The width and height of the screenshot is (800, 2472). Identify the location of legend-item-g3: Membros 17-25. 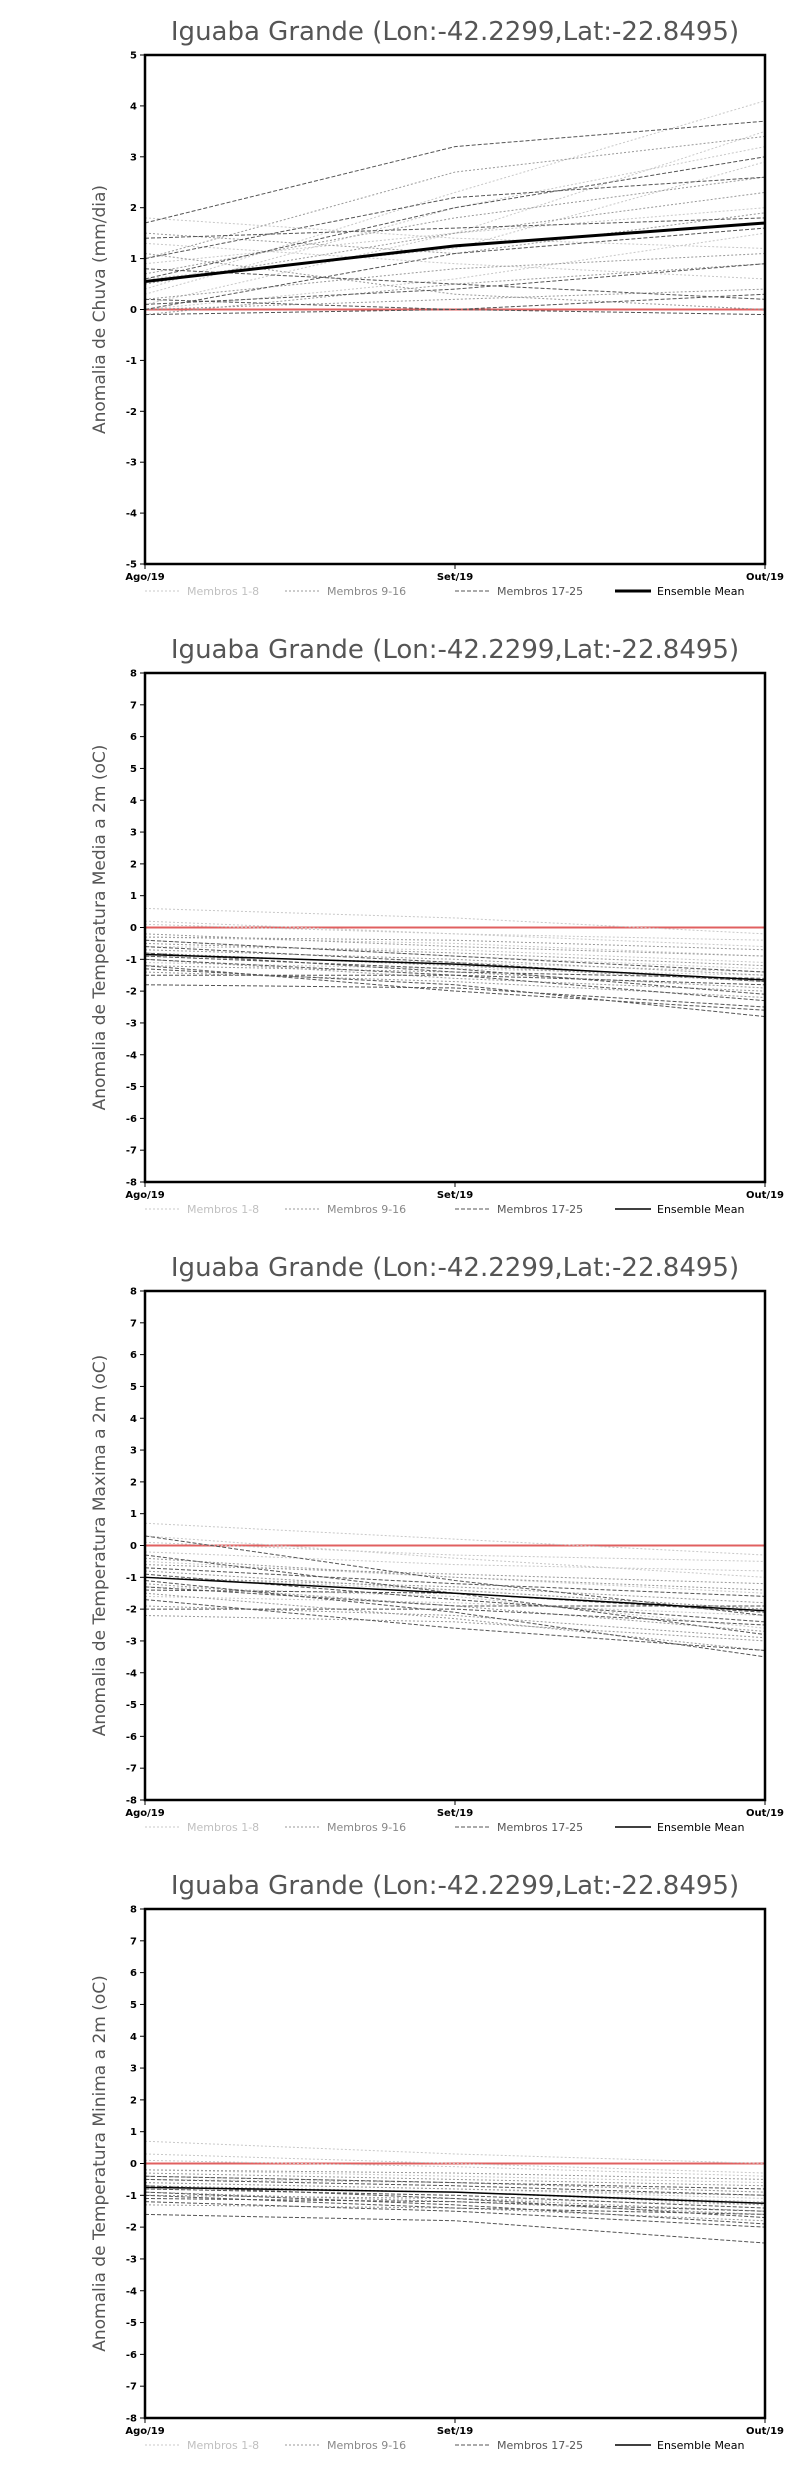
(519, 591).